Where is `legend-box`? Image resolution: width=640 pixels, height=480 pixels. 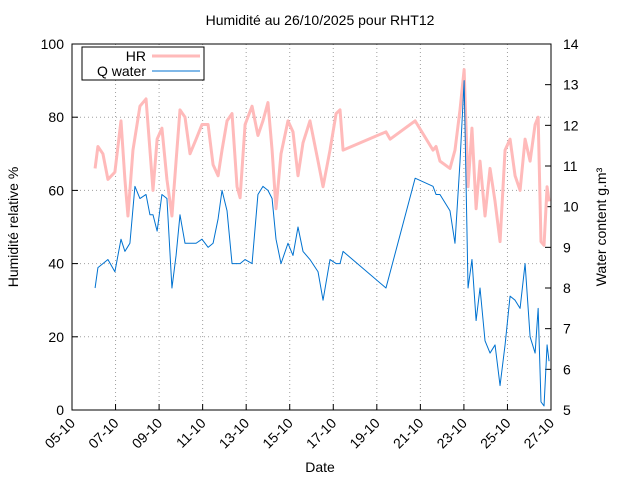 legend-box is located at coordinates (143, 63).